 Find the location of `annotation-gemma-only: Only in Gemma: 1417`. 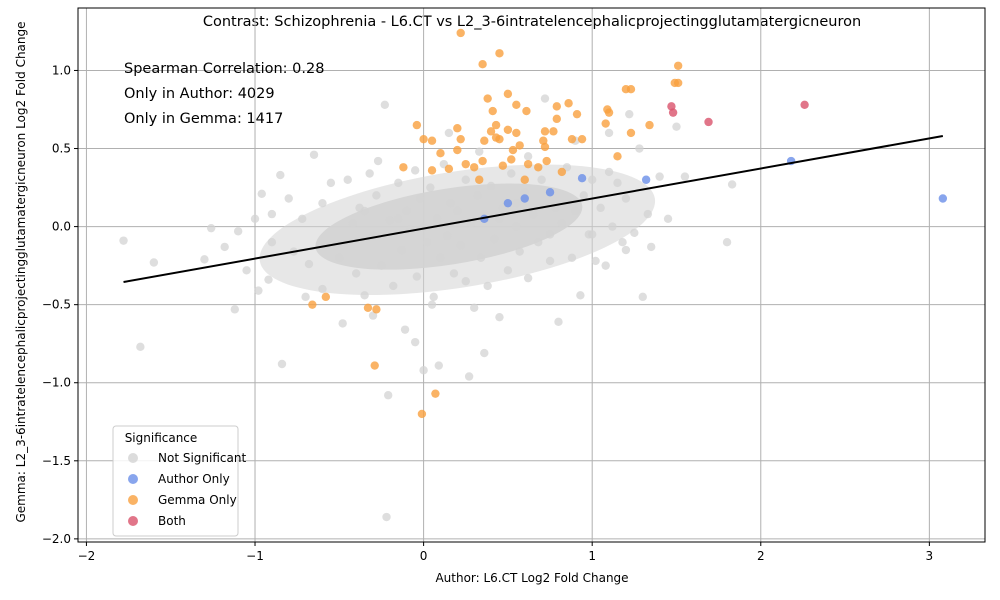

annotation-gemma-only: Only in Gemma: 1417 is located at coordinates (203, 119).